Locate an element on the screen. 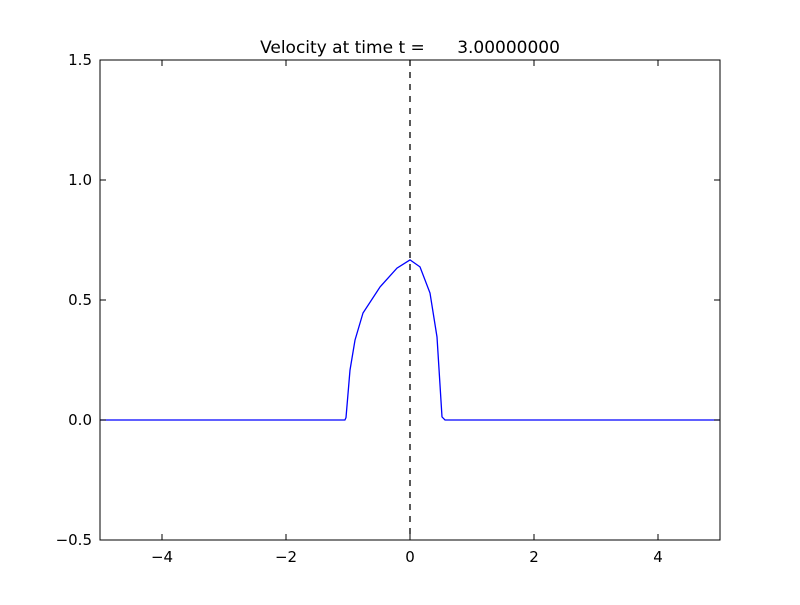 This screenshot has height=605, width=800. y-tick-label: −0.5 is located at coordinates (74, 540).